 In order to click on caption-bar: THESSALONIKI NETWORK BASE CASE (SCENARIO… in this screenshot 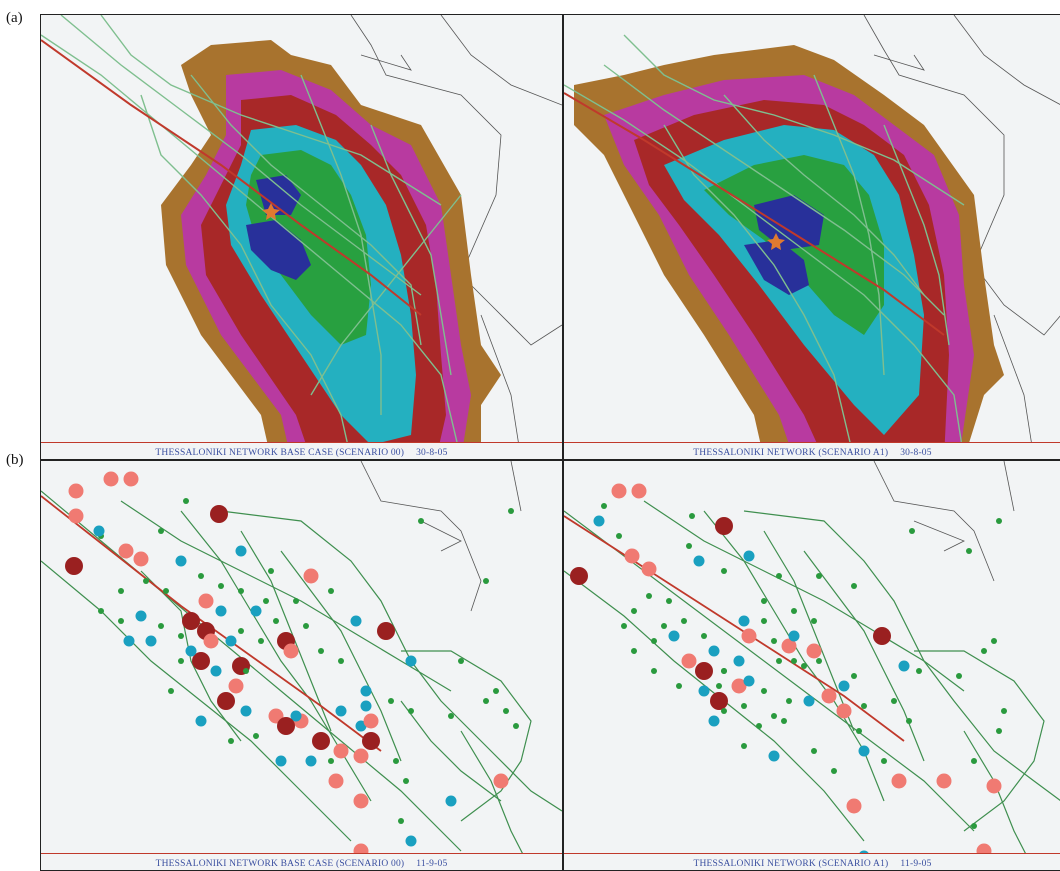, I will do `click(301, 450)`.